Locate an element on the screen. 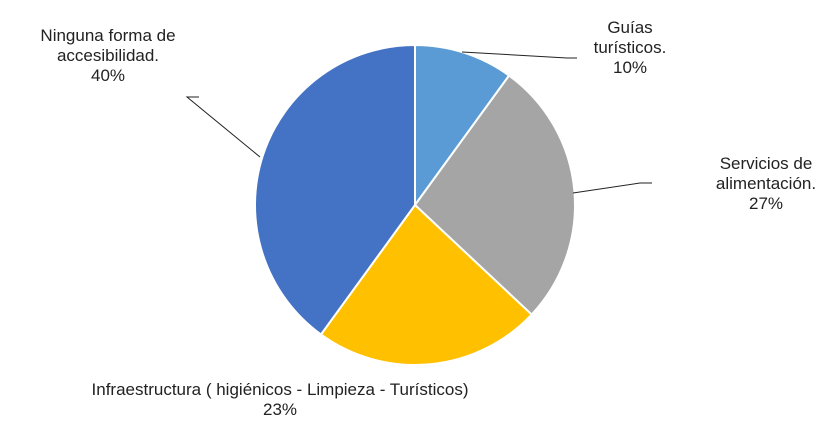 The height and width of the screenshot is (430, 840). category-label: Guías turísticos. is located at coordinates (630, 37).